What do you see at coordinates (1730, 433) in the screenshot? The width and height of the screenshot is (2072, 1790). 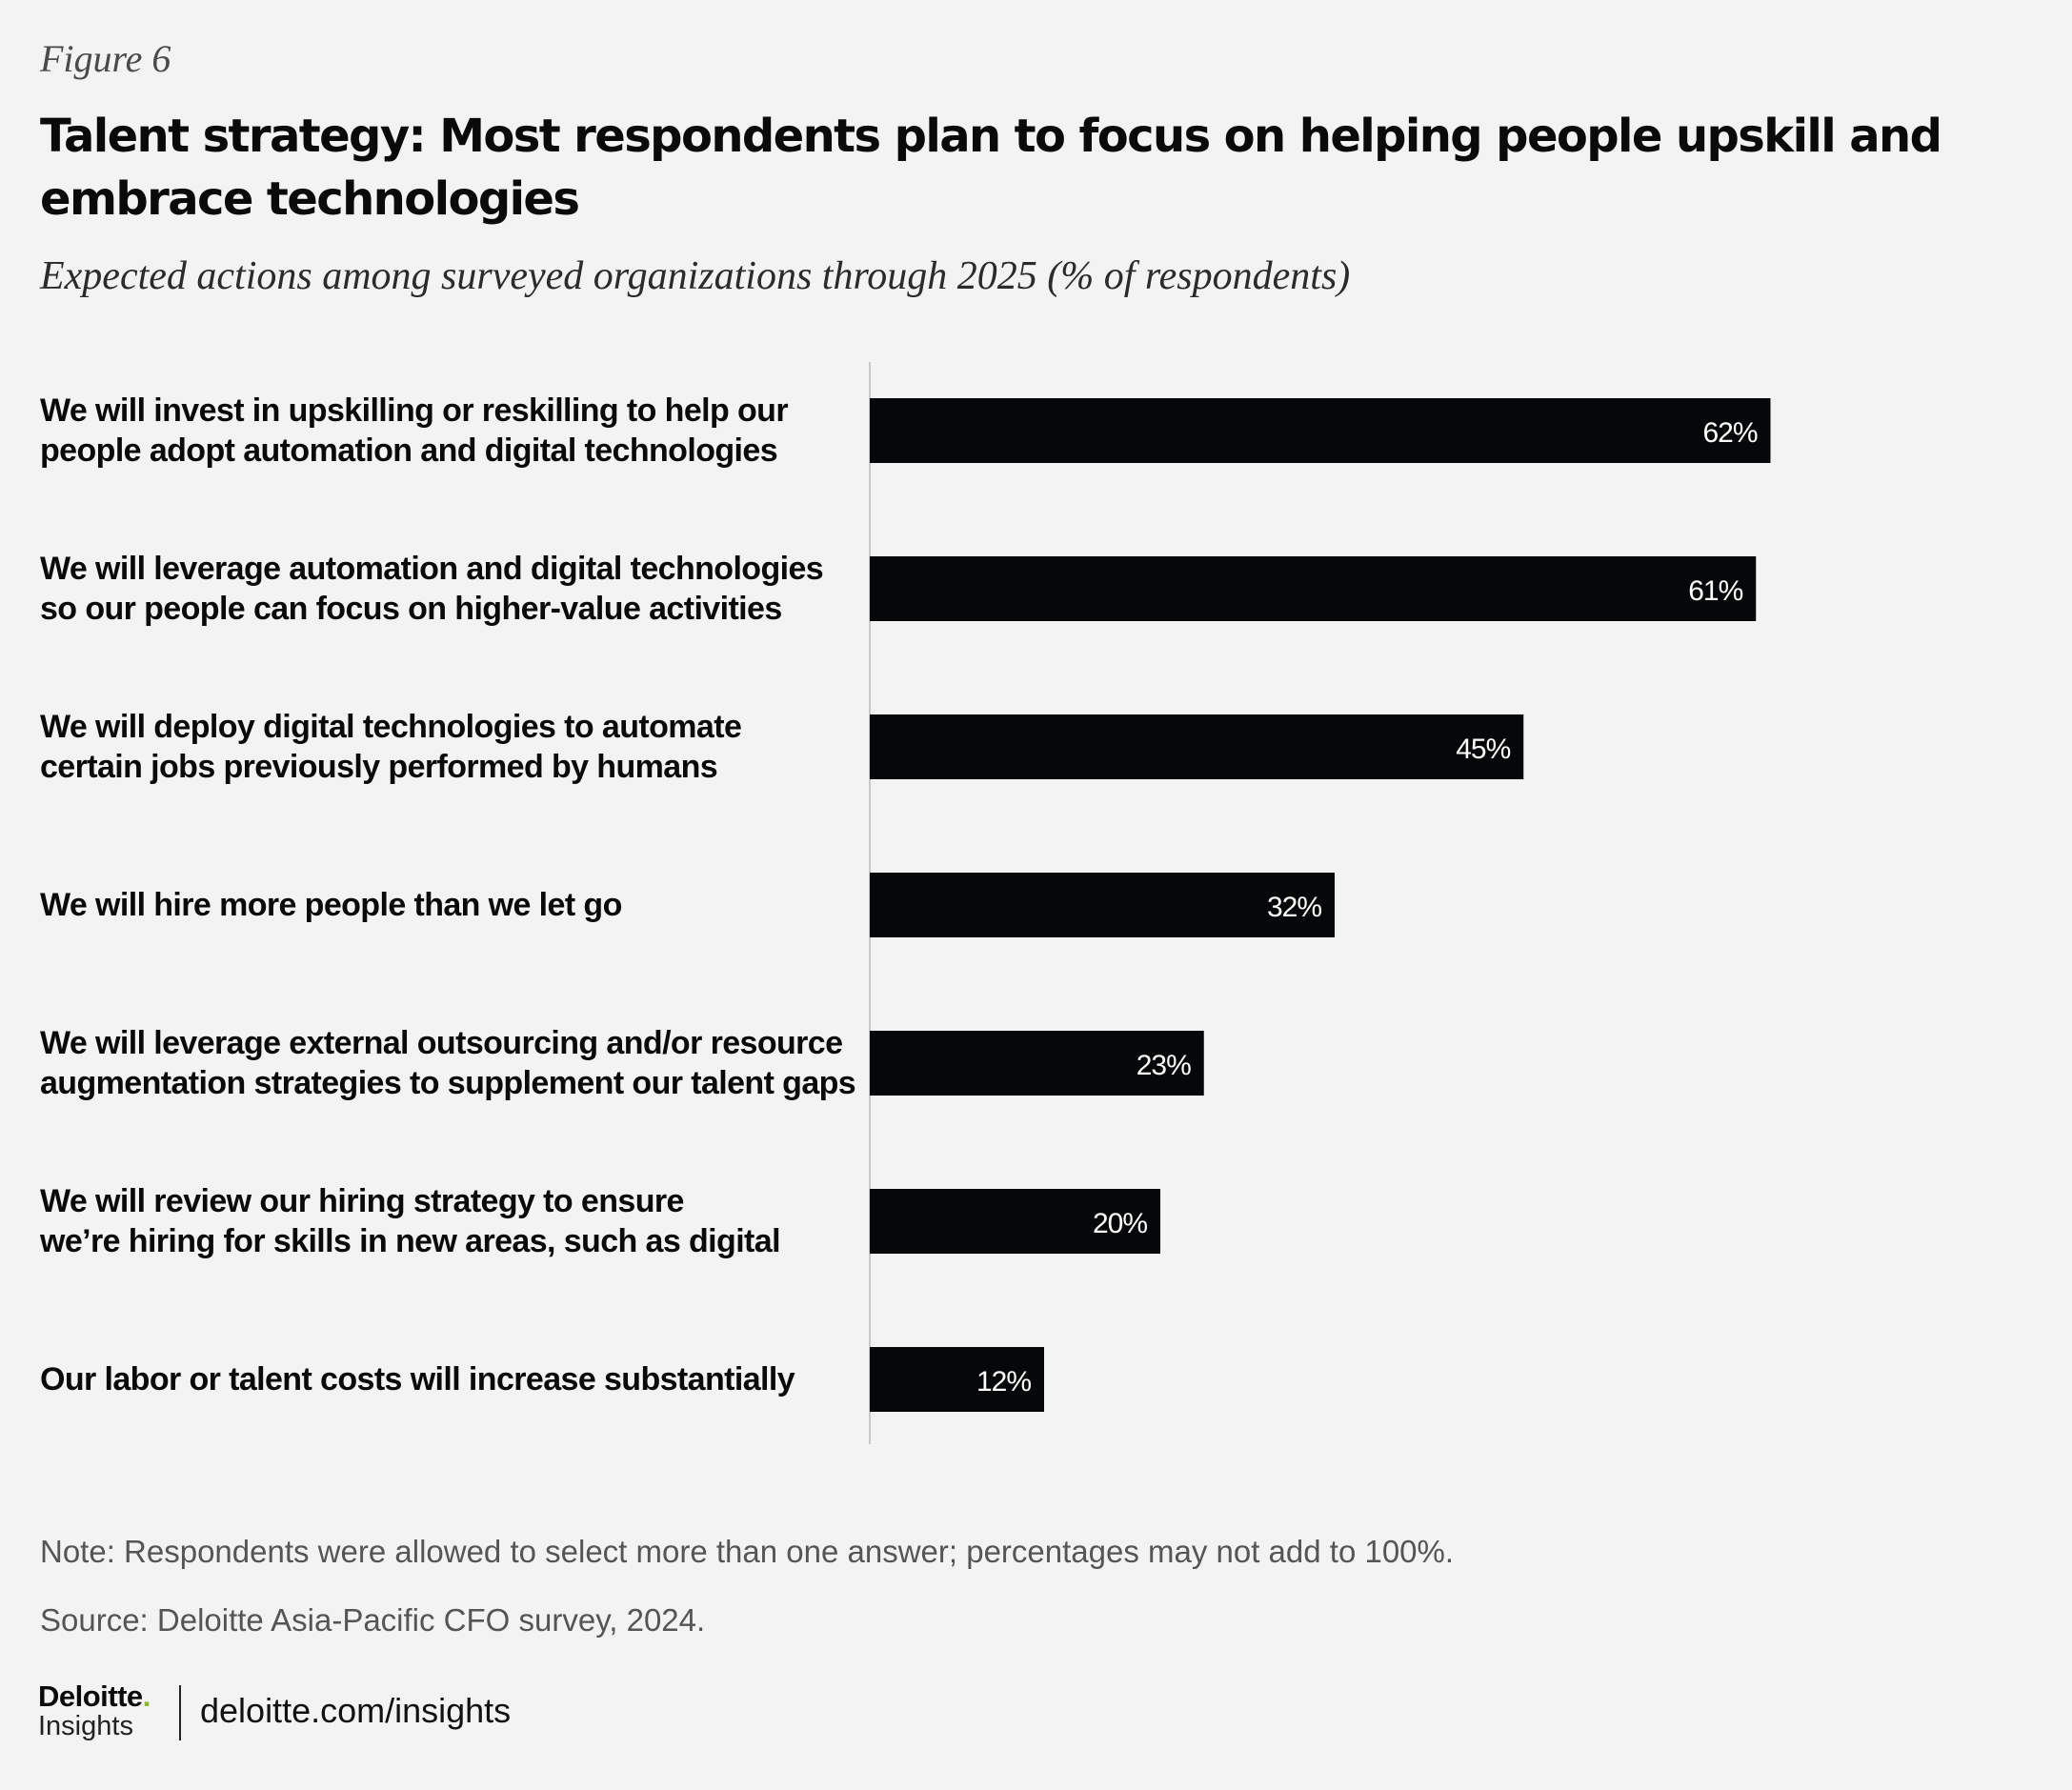 I see `bar-value-label: 62%` at bounding box center [1730, 433].